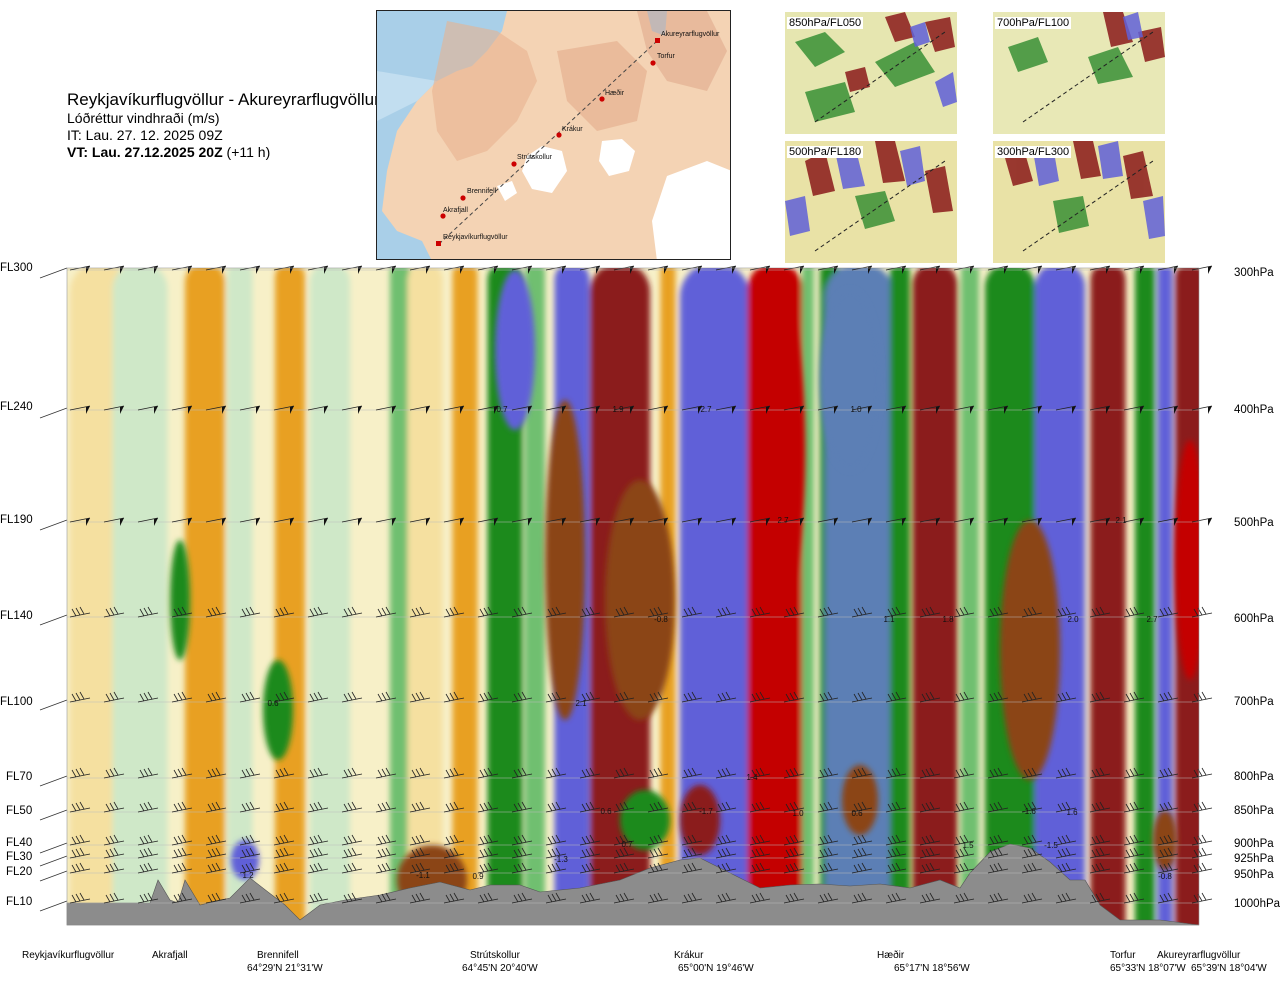  What do you see at coordinates (1073, 619) in the screenshot?
I see `value-label: 2.0` at bounding box center [1073, 619].